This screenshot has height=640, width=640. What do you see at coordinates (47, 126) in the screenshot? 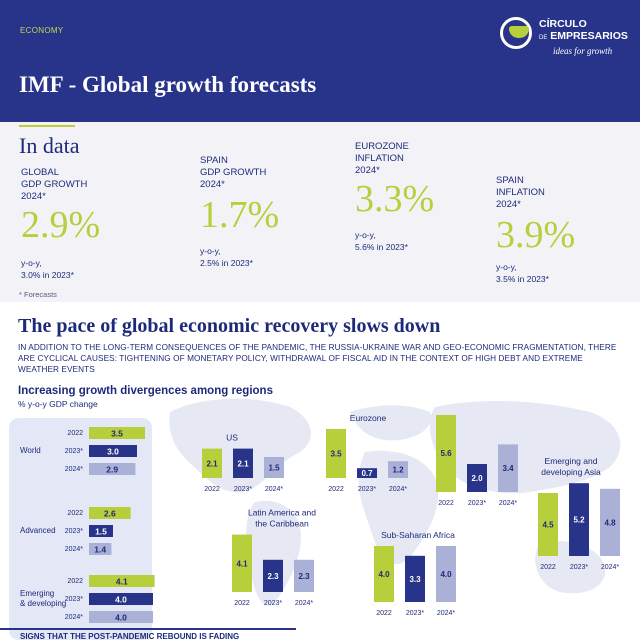
I see `accent-line` at bounding box center [47, 126].